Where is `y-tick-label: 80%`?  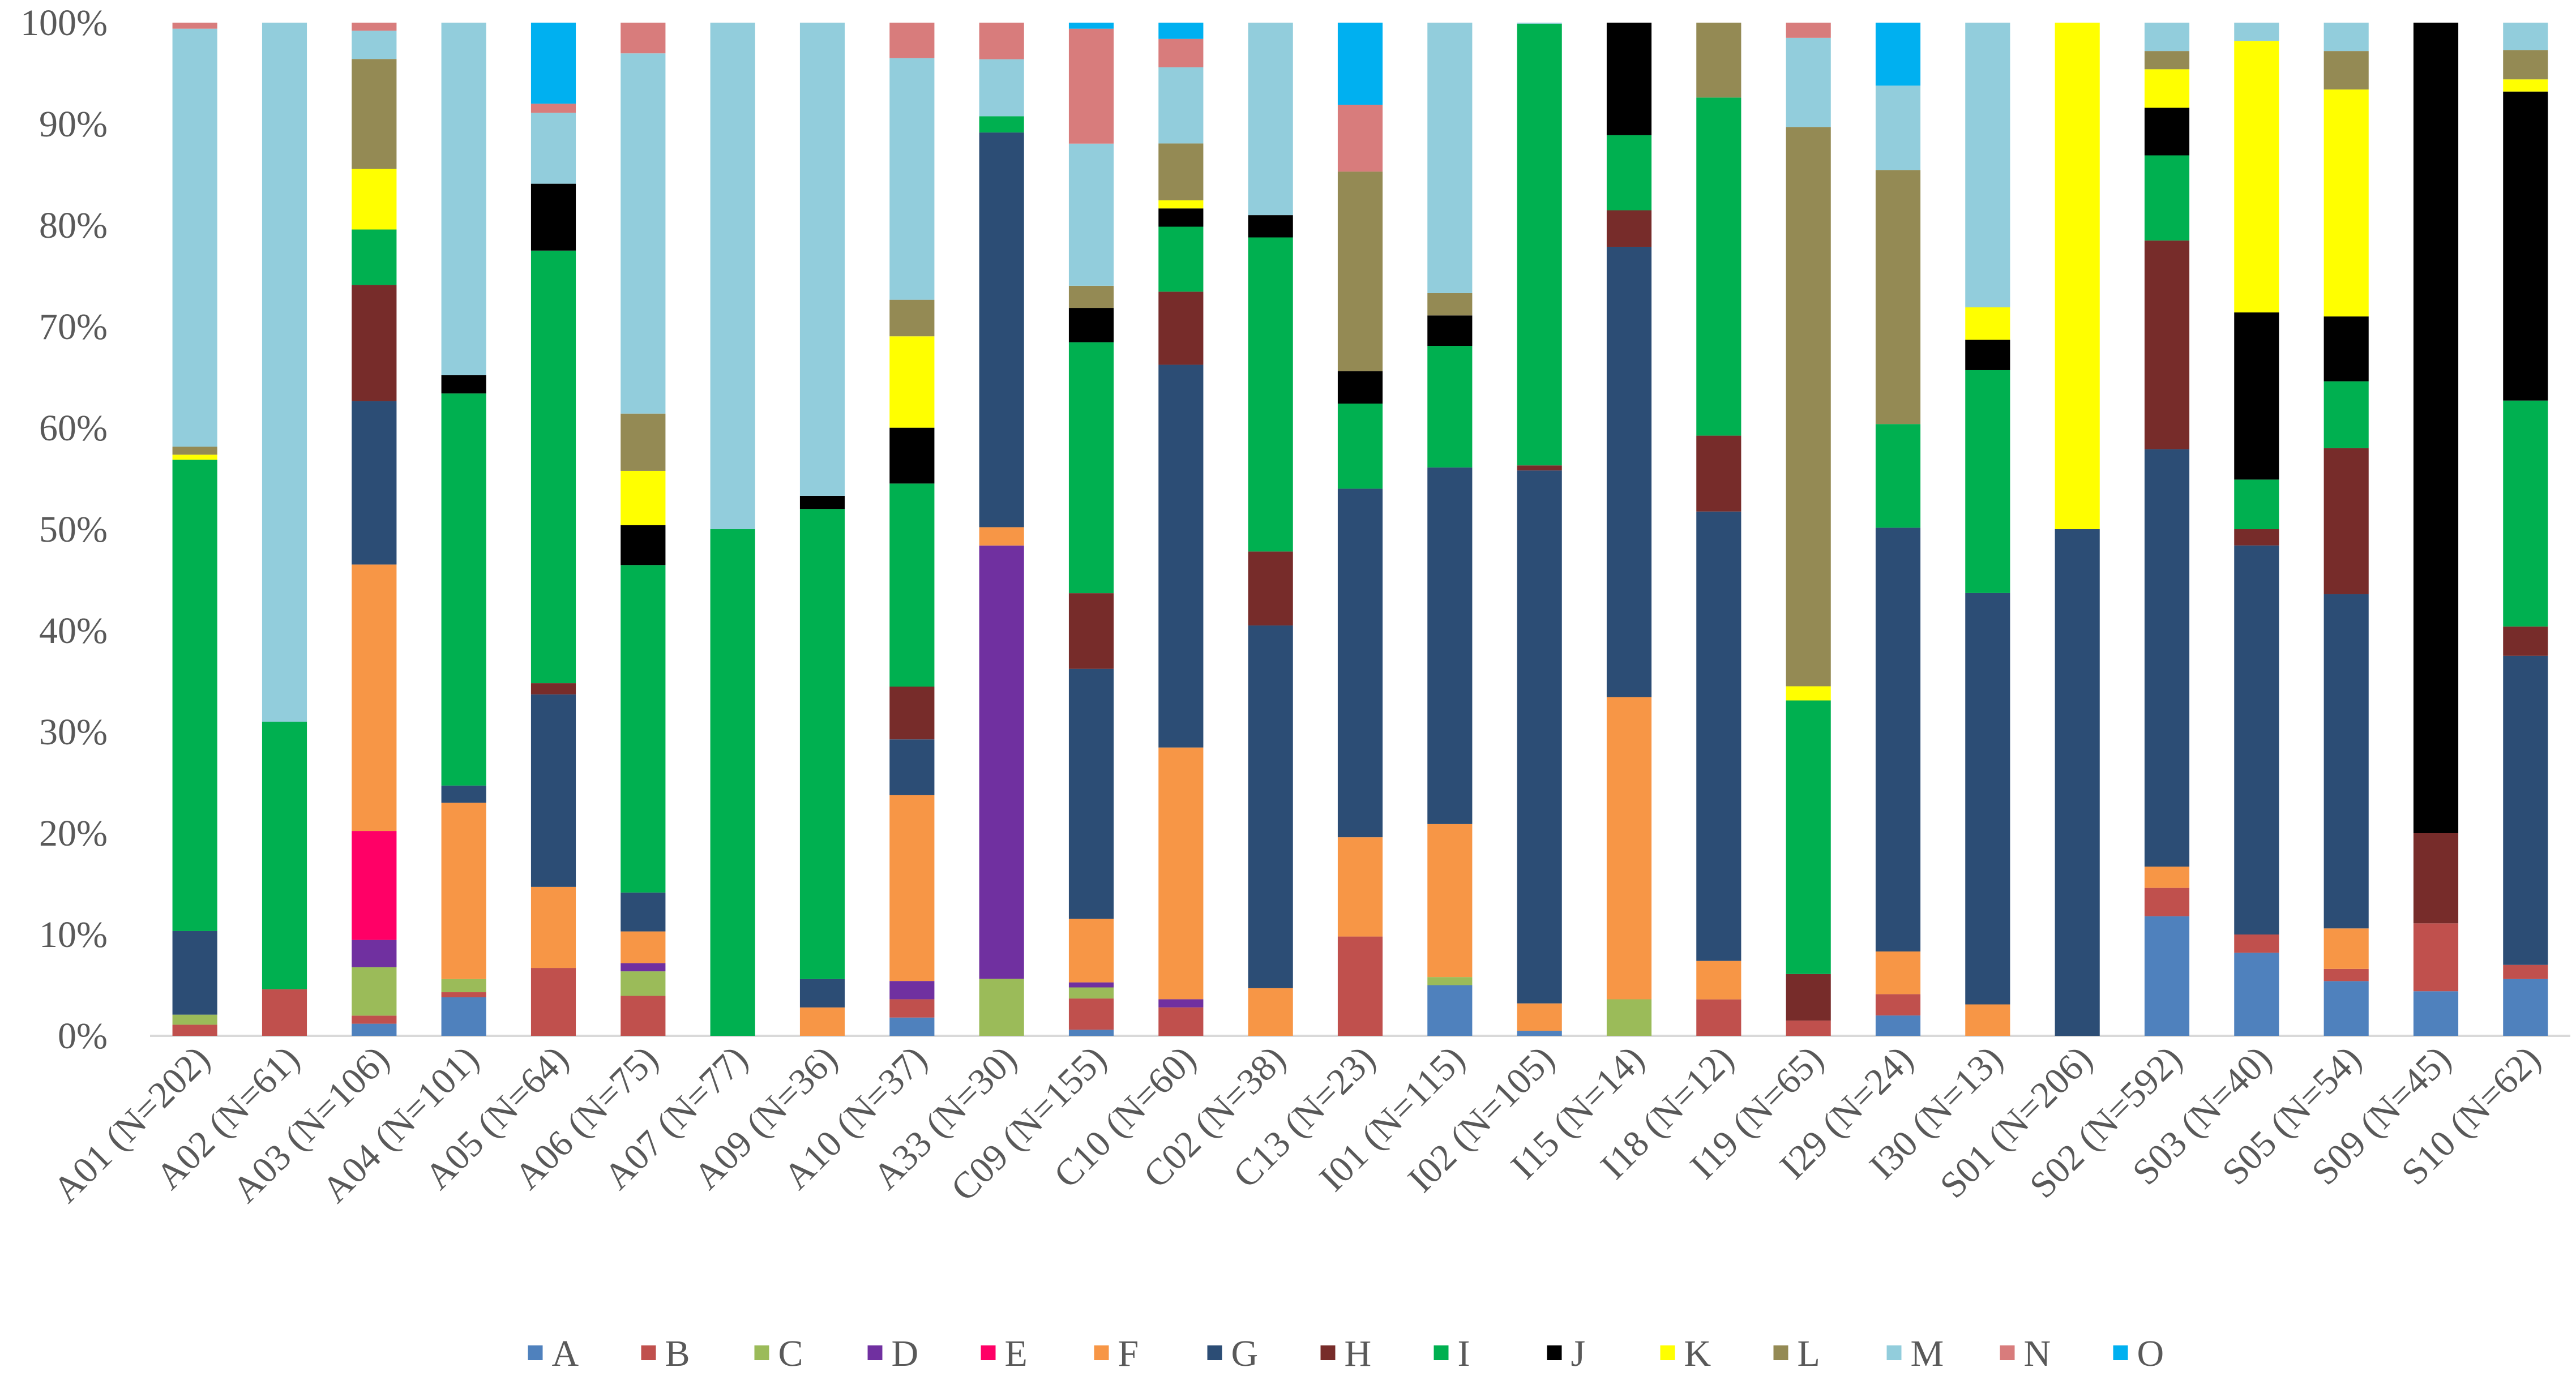 y-tick-label: 80% is located at coordinates (73, 225).